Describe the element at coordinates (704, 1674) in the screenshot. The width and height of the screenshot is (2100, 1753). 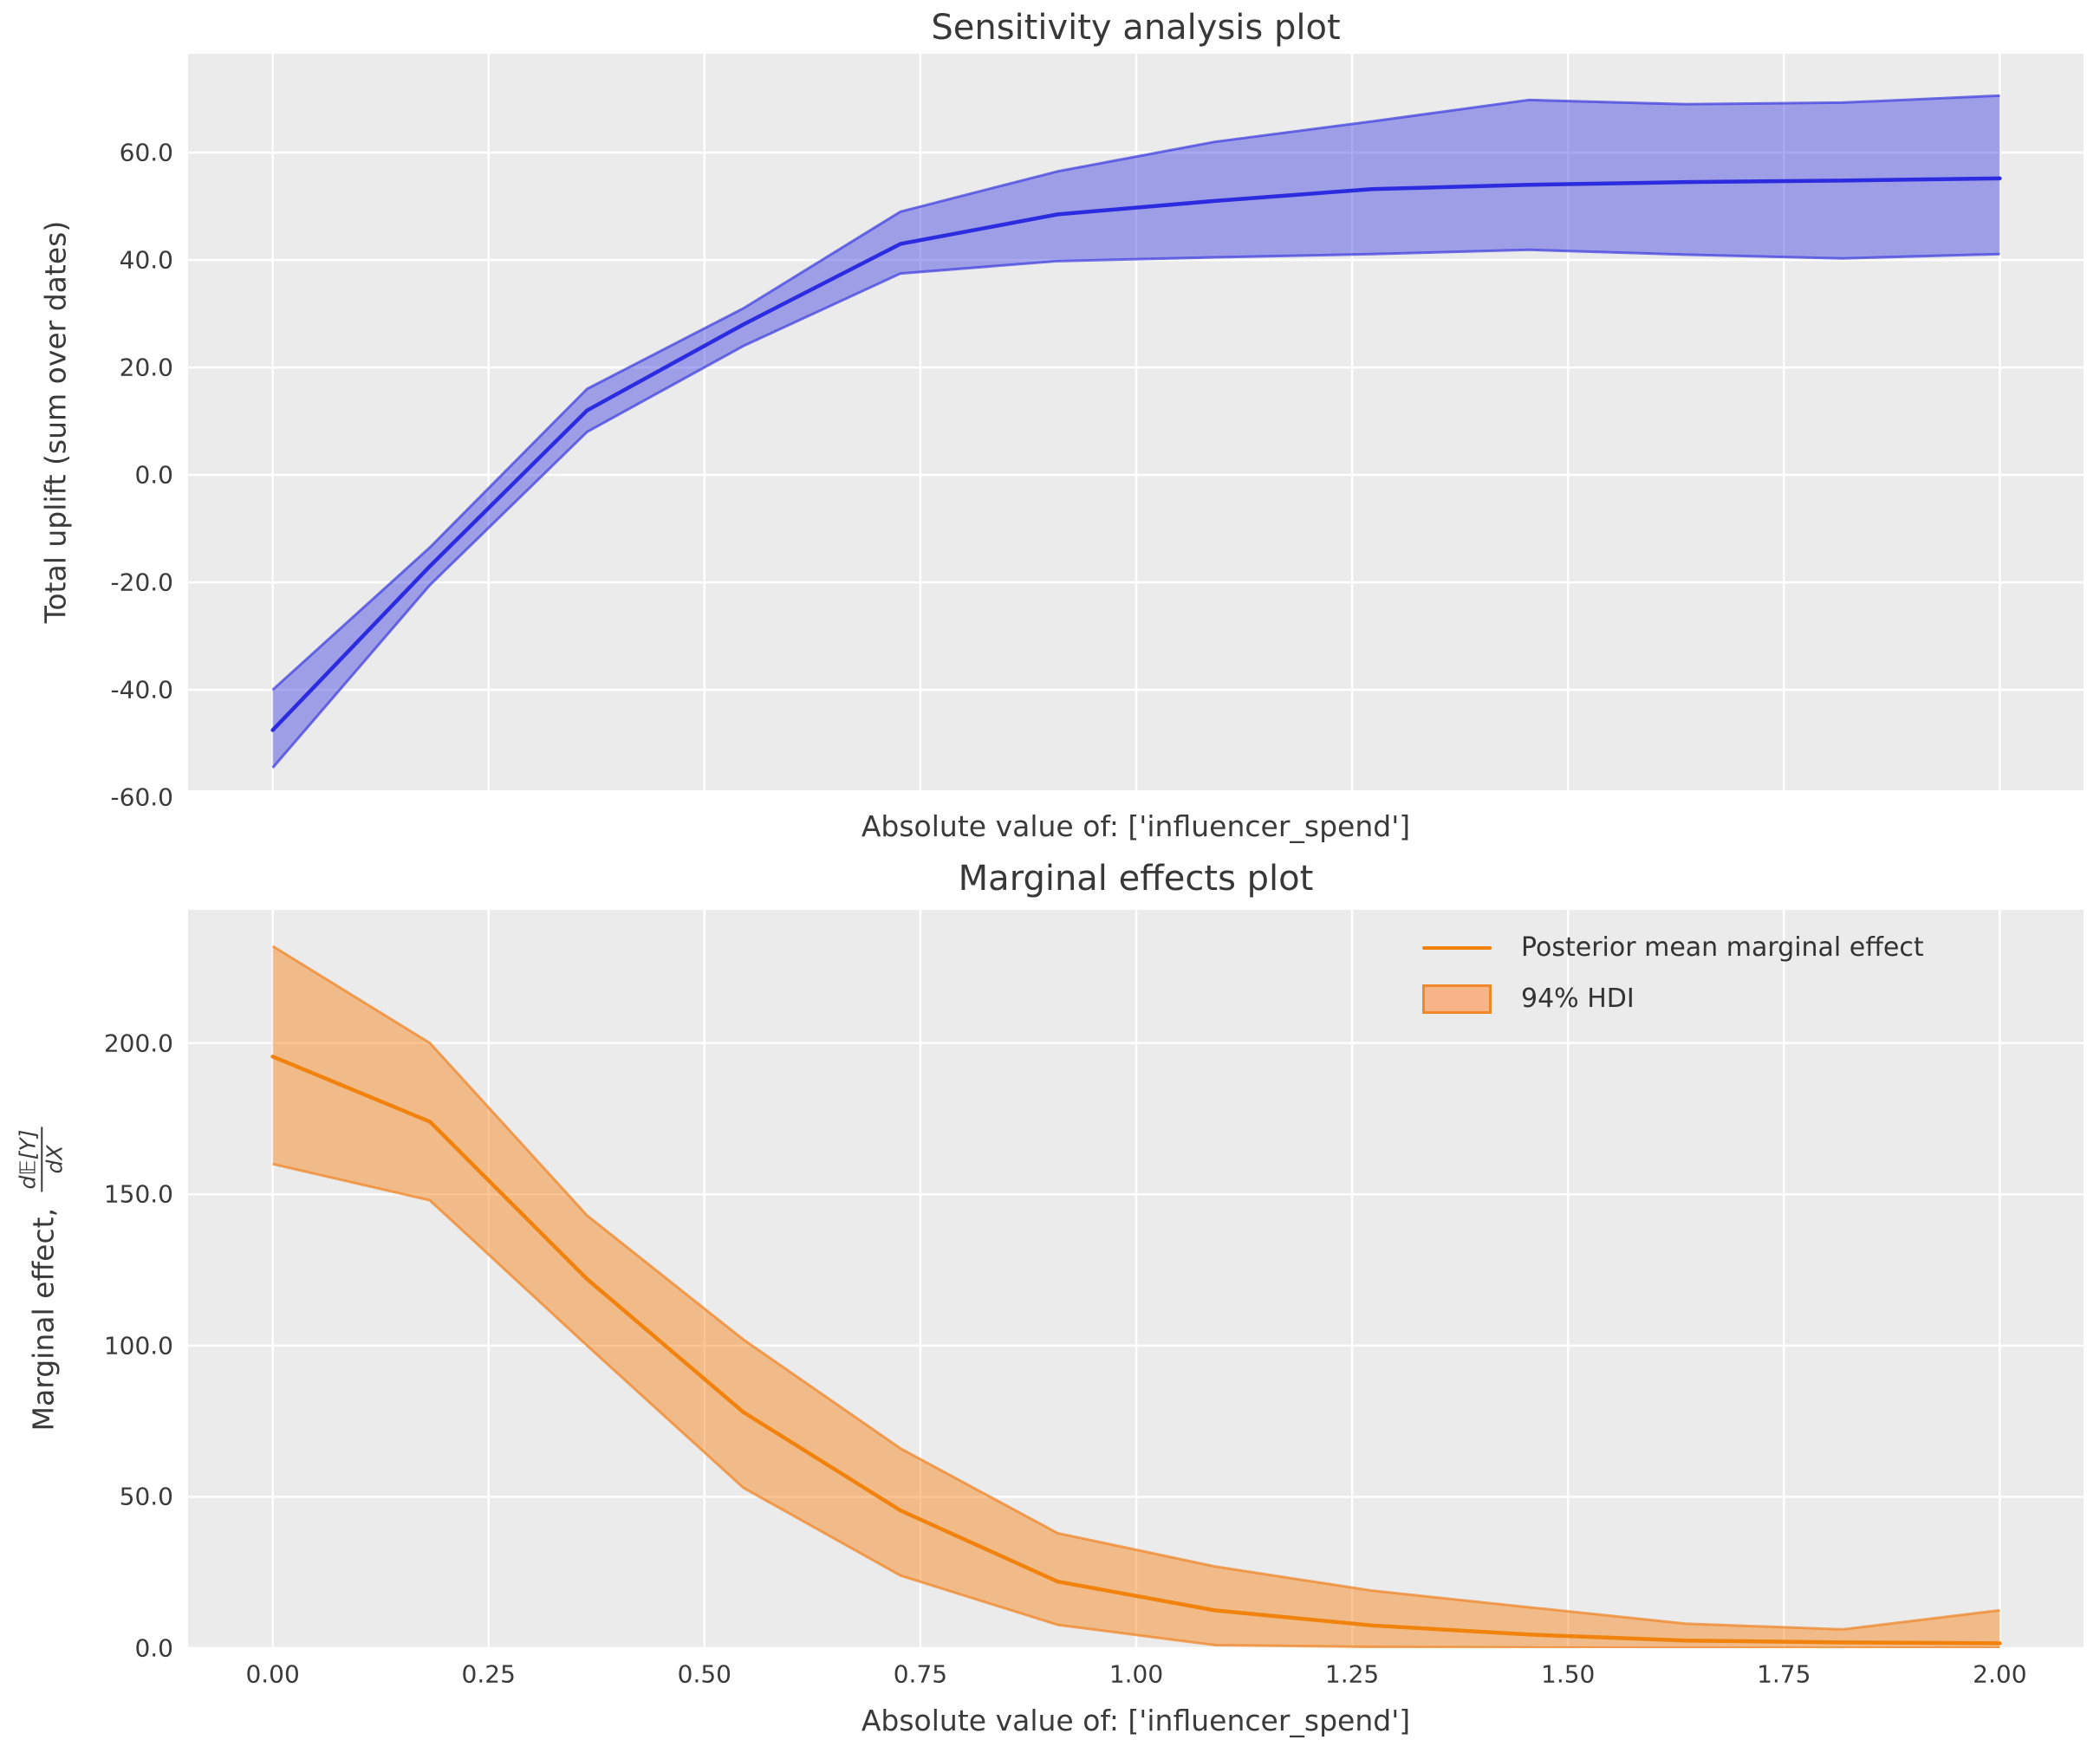
I see `x-tick-label: 0.50` at that location.